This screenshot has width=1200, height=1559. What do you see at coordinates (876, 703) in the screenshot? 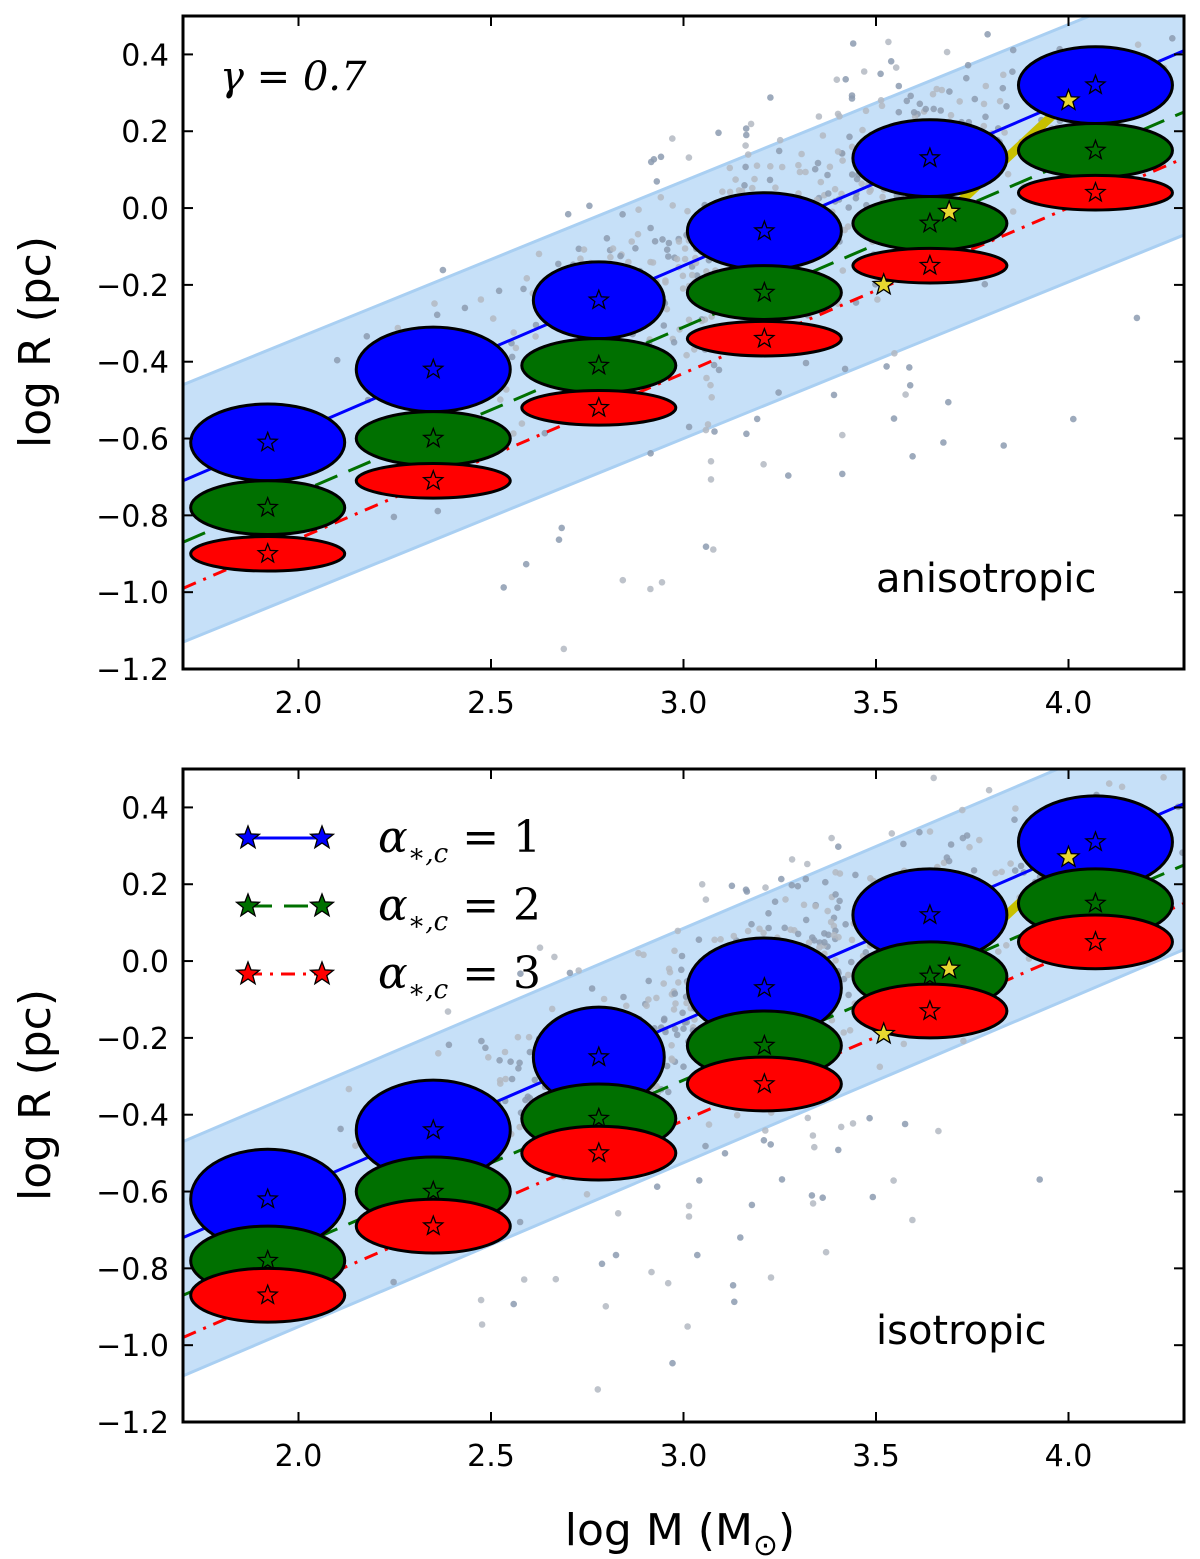
I see `x-tick-label: 3.5` at bounding box center [876, 703].